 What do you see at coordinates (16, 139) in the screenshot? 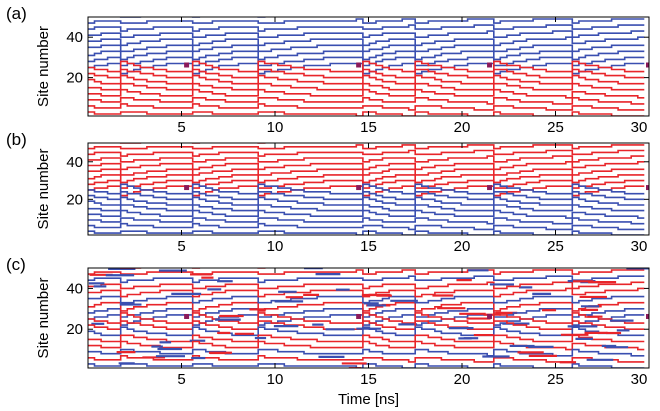
I see `panel-label: (b)` at bounding box center [16, 139].